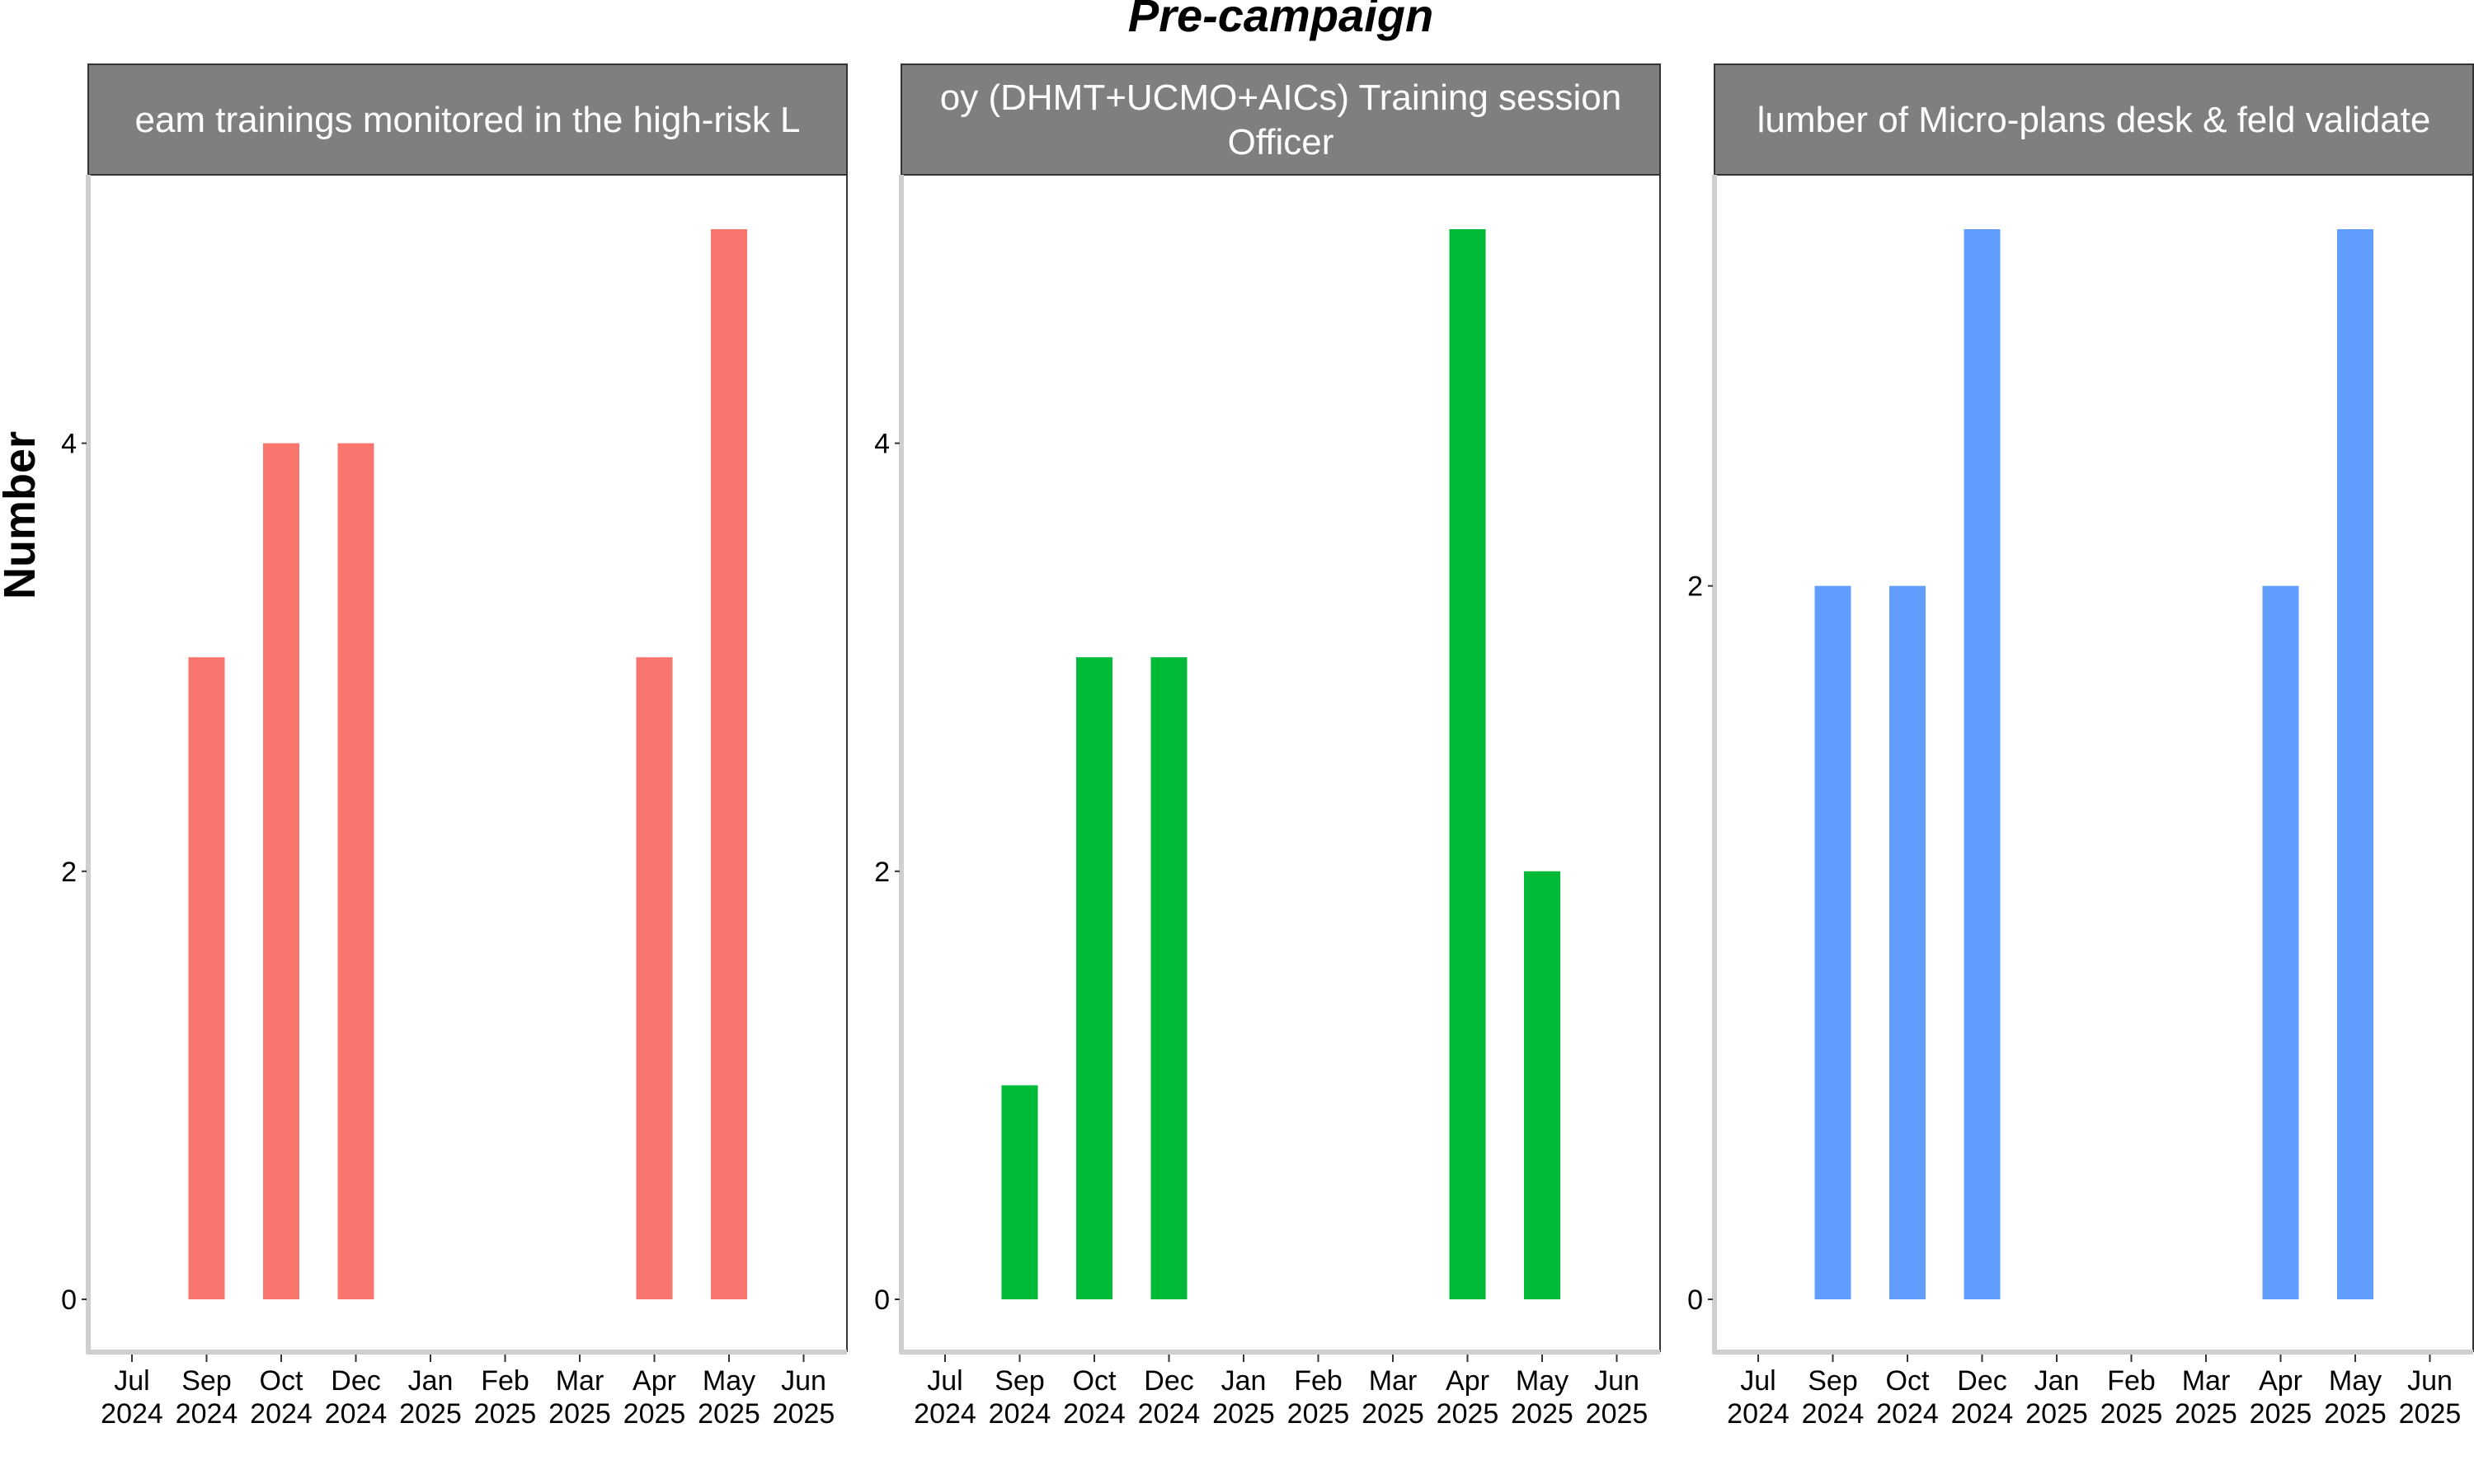 This screenshot has width=2474, height=1484. What do you see at coordinates (1280, 20) in the screenshot?
I see `chart-title: Pre-campaign` at bounding box center [1280, 20].